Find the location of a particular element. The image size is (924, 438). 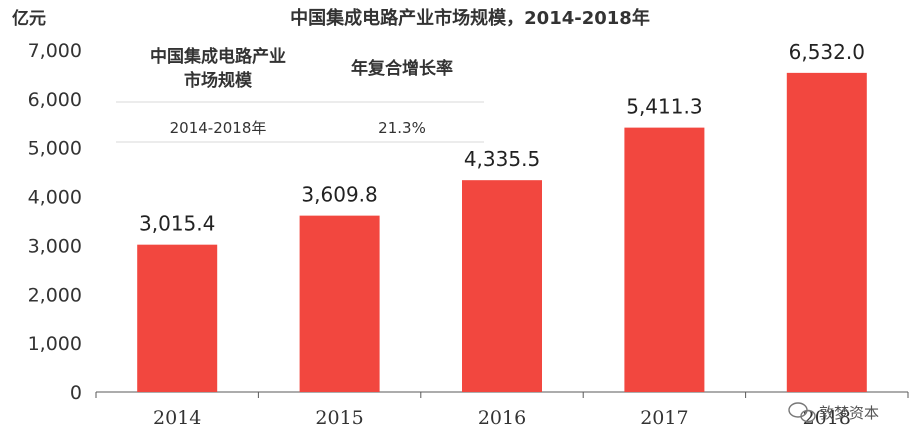

x-tick-label-2018: 2018 is located at coordinates (827, 418).